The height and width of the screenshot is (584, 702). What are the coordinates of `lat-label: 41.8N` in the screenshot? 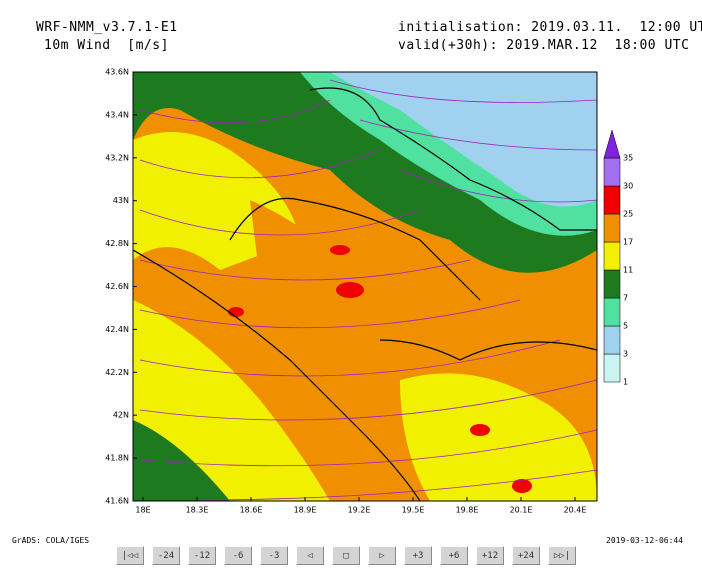 It's located at (117, 458).